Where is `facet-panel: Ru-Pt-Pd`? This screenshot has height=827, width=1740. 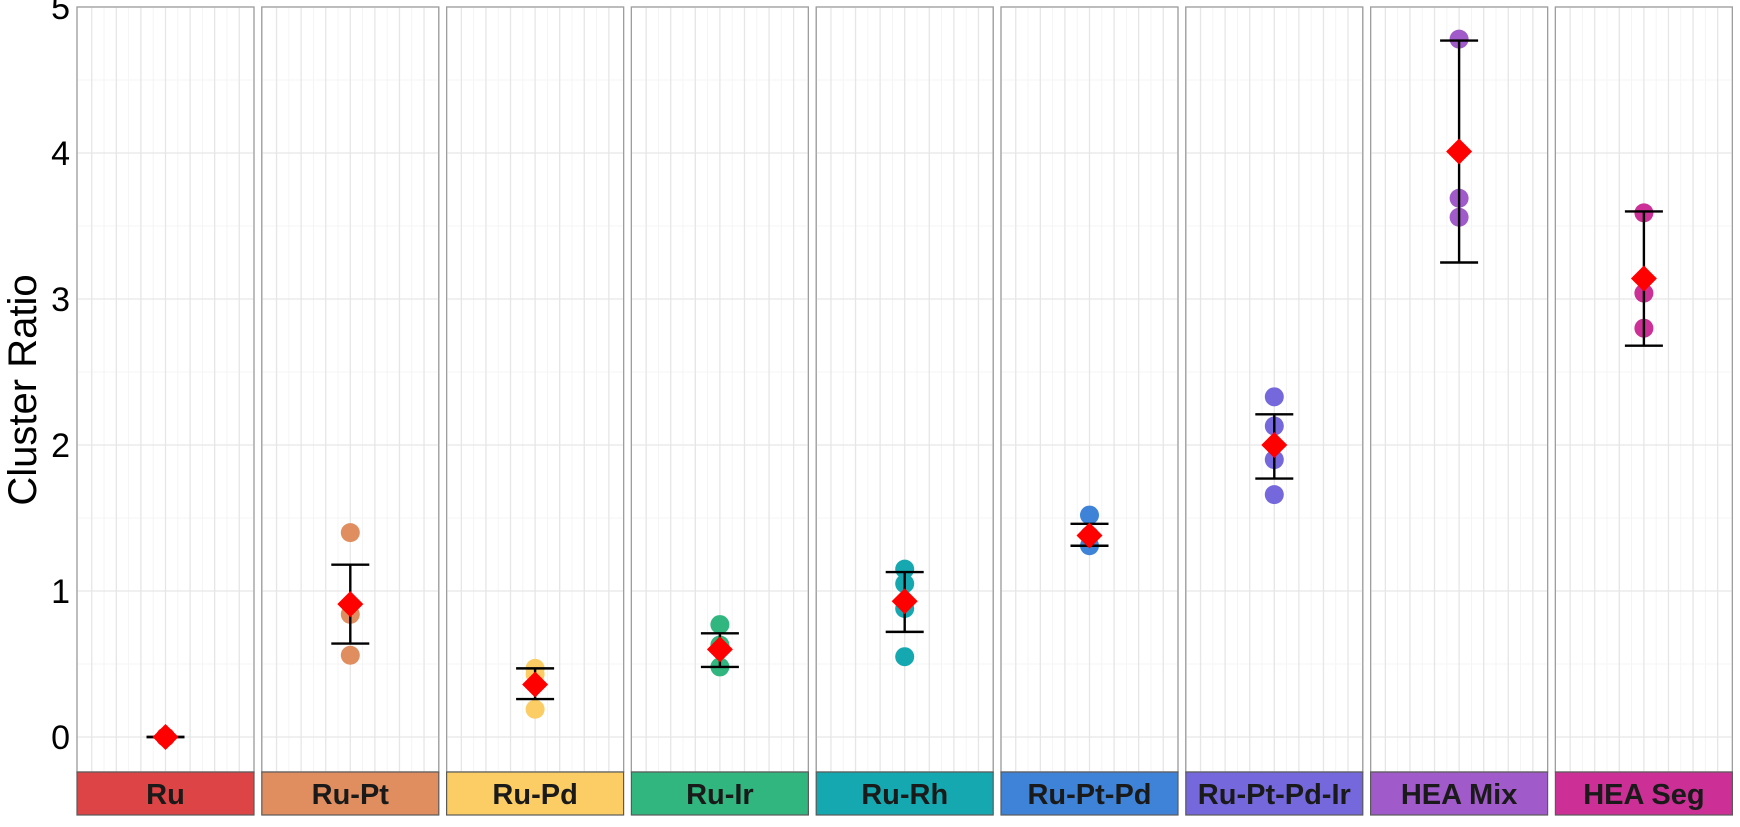 facet-panel: Ru-Pt-Pd is located at coordinates (1089, 411).